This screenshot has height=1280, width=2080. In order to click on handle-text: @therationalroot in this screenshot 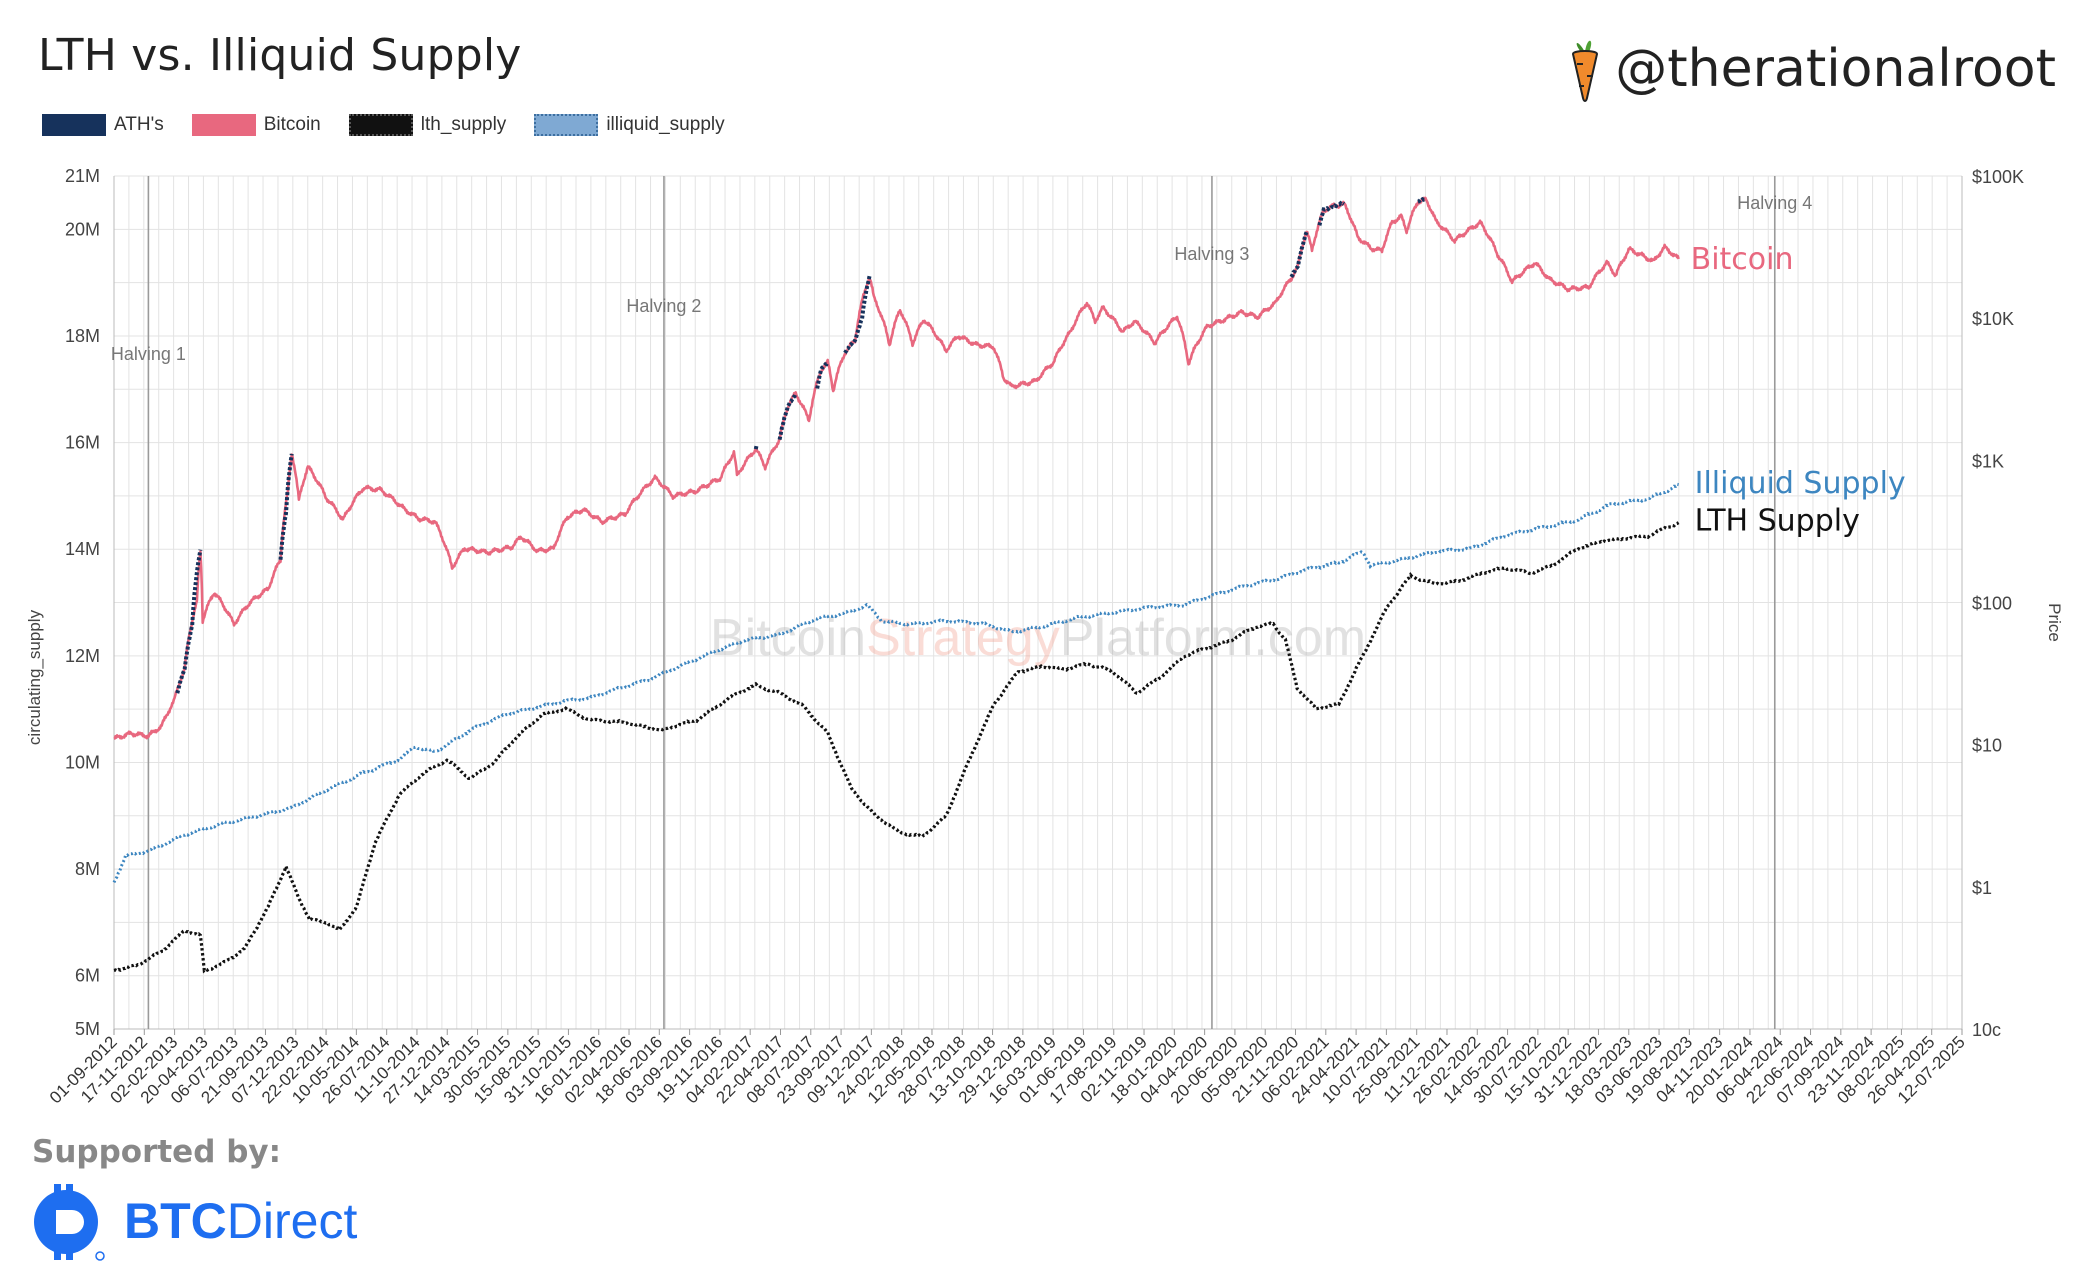, I will do `click(1835, 69)`.